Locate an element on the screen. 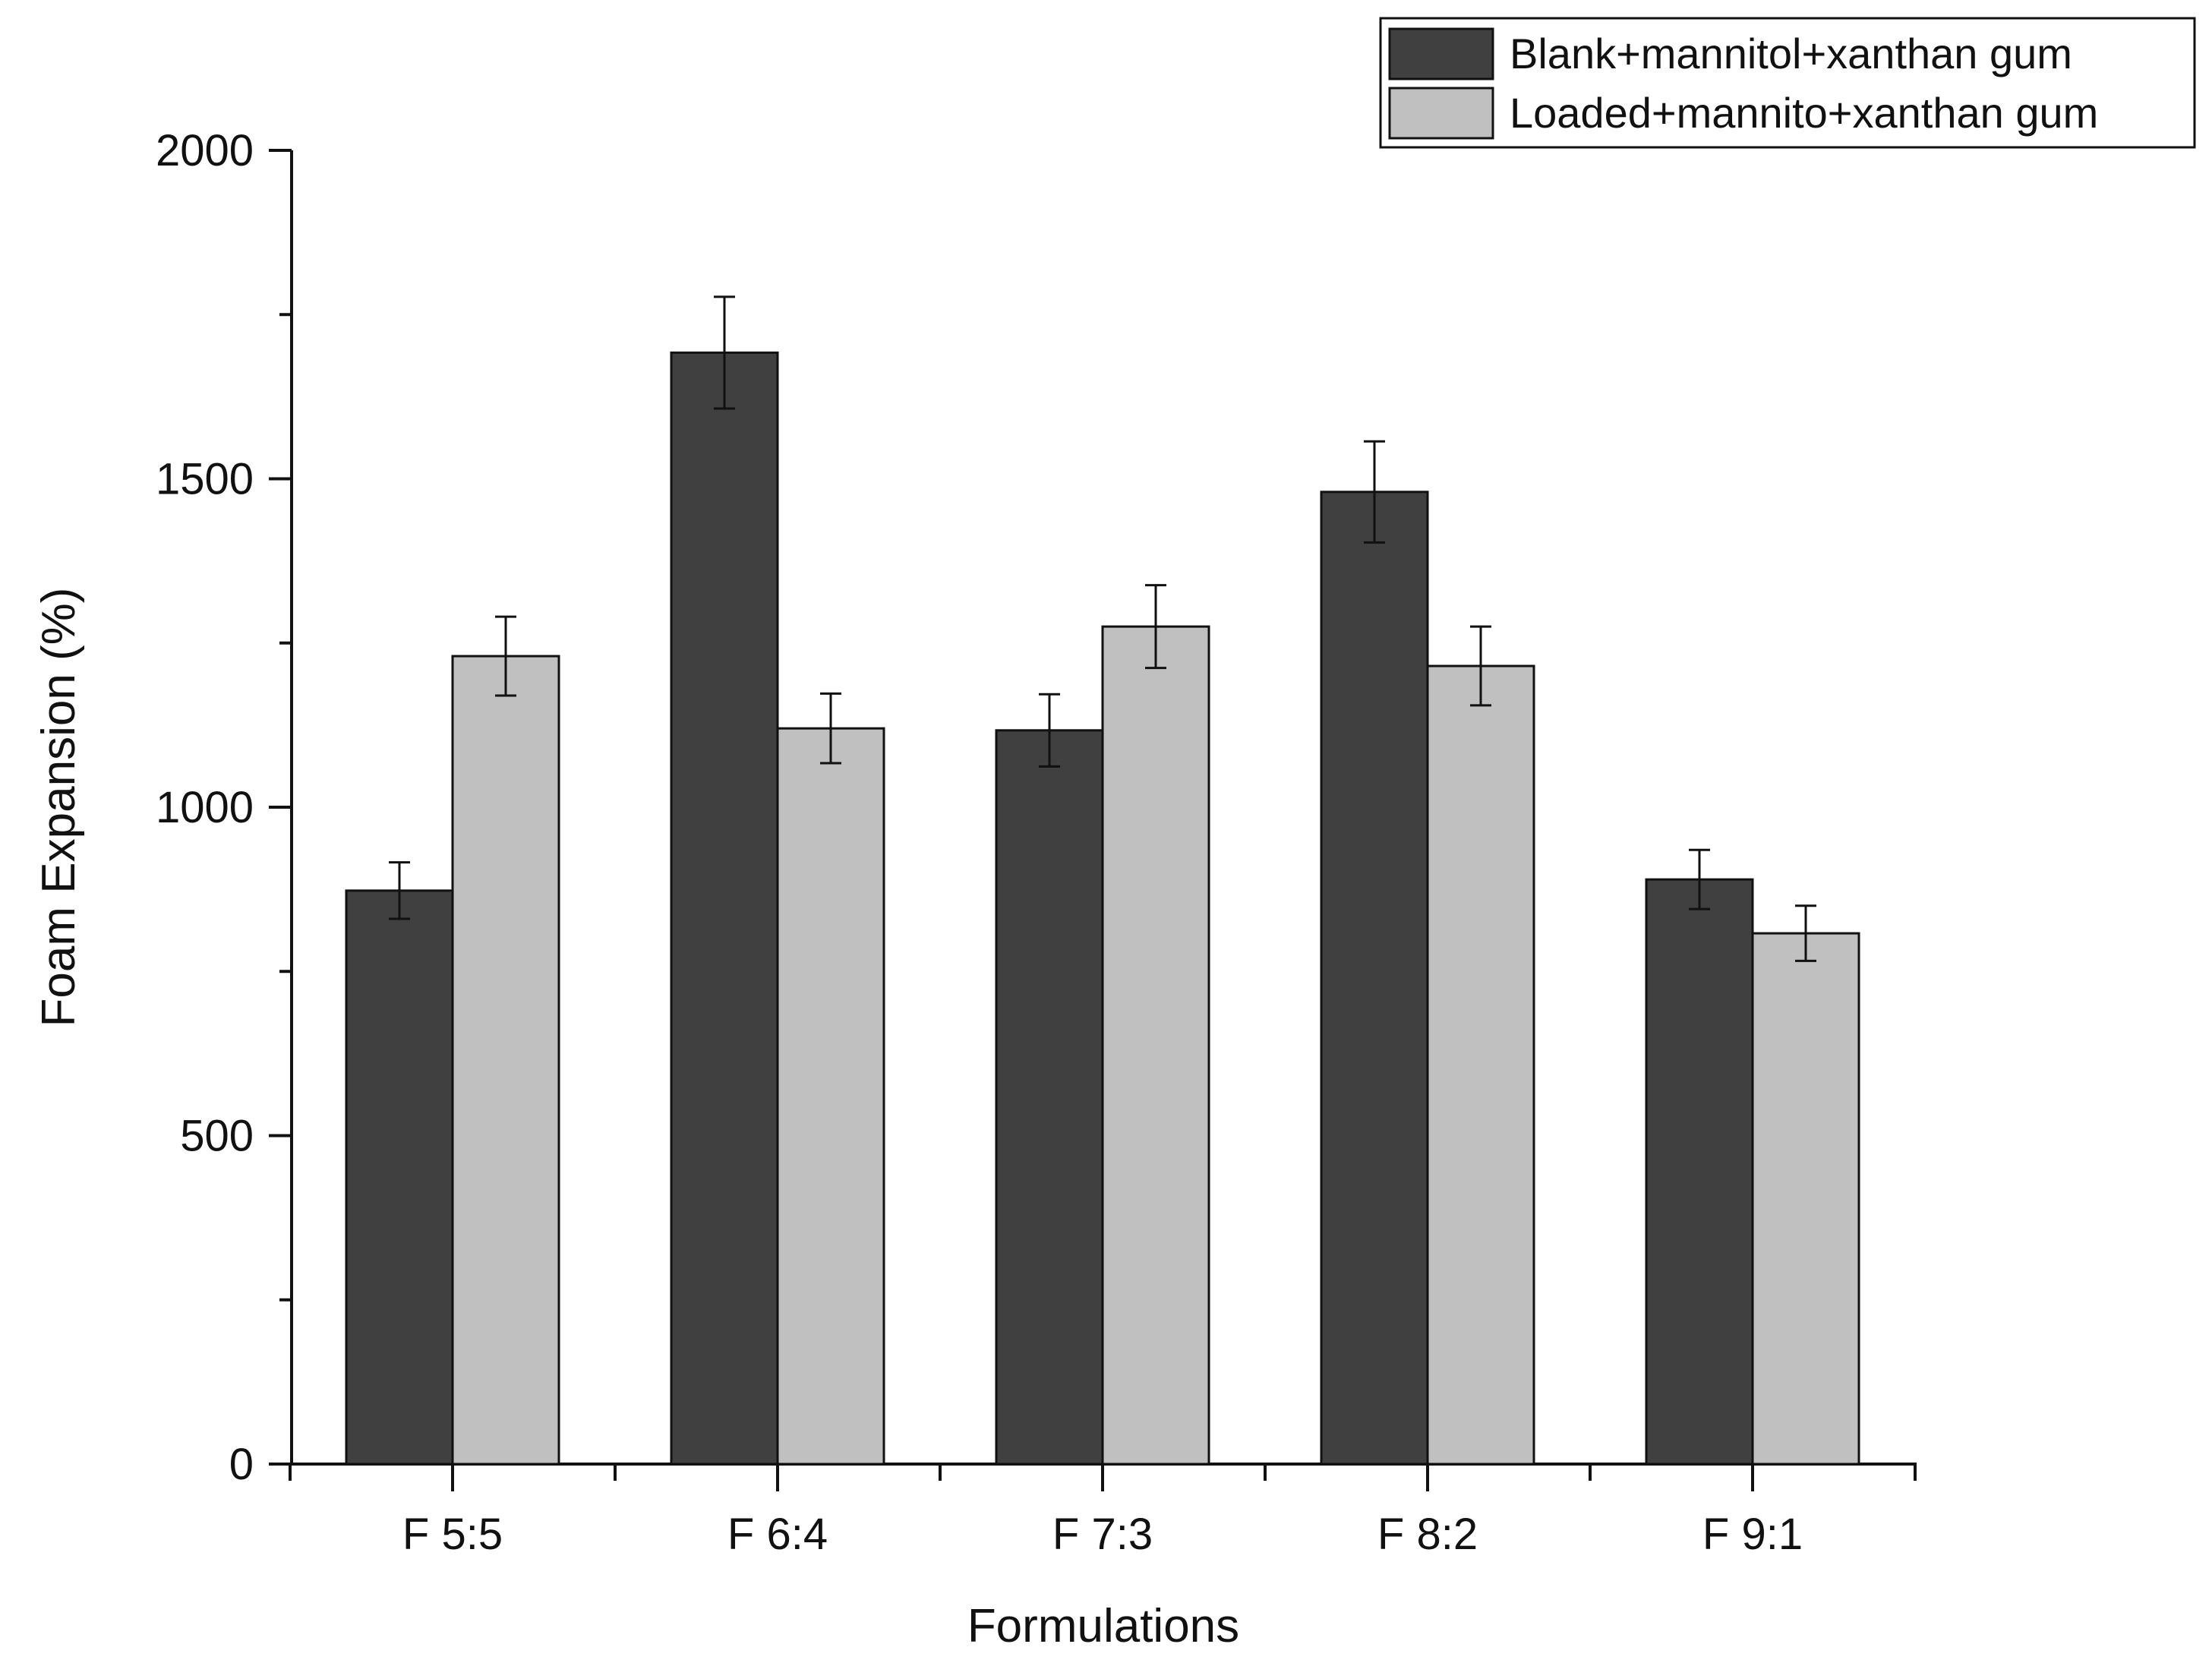 The image size is (2212, 1663). y-tick-label: 1000 is located at coordinates (205, 808).